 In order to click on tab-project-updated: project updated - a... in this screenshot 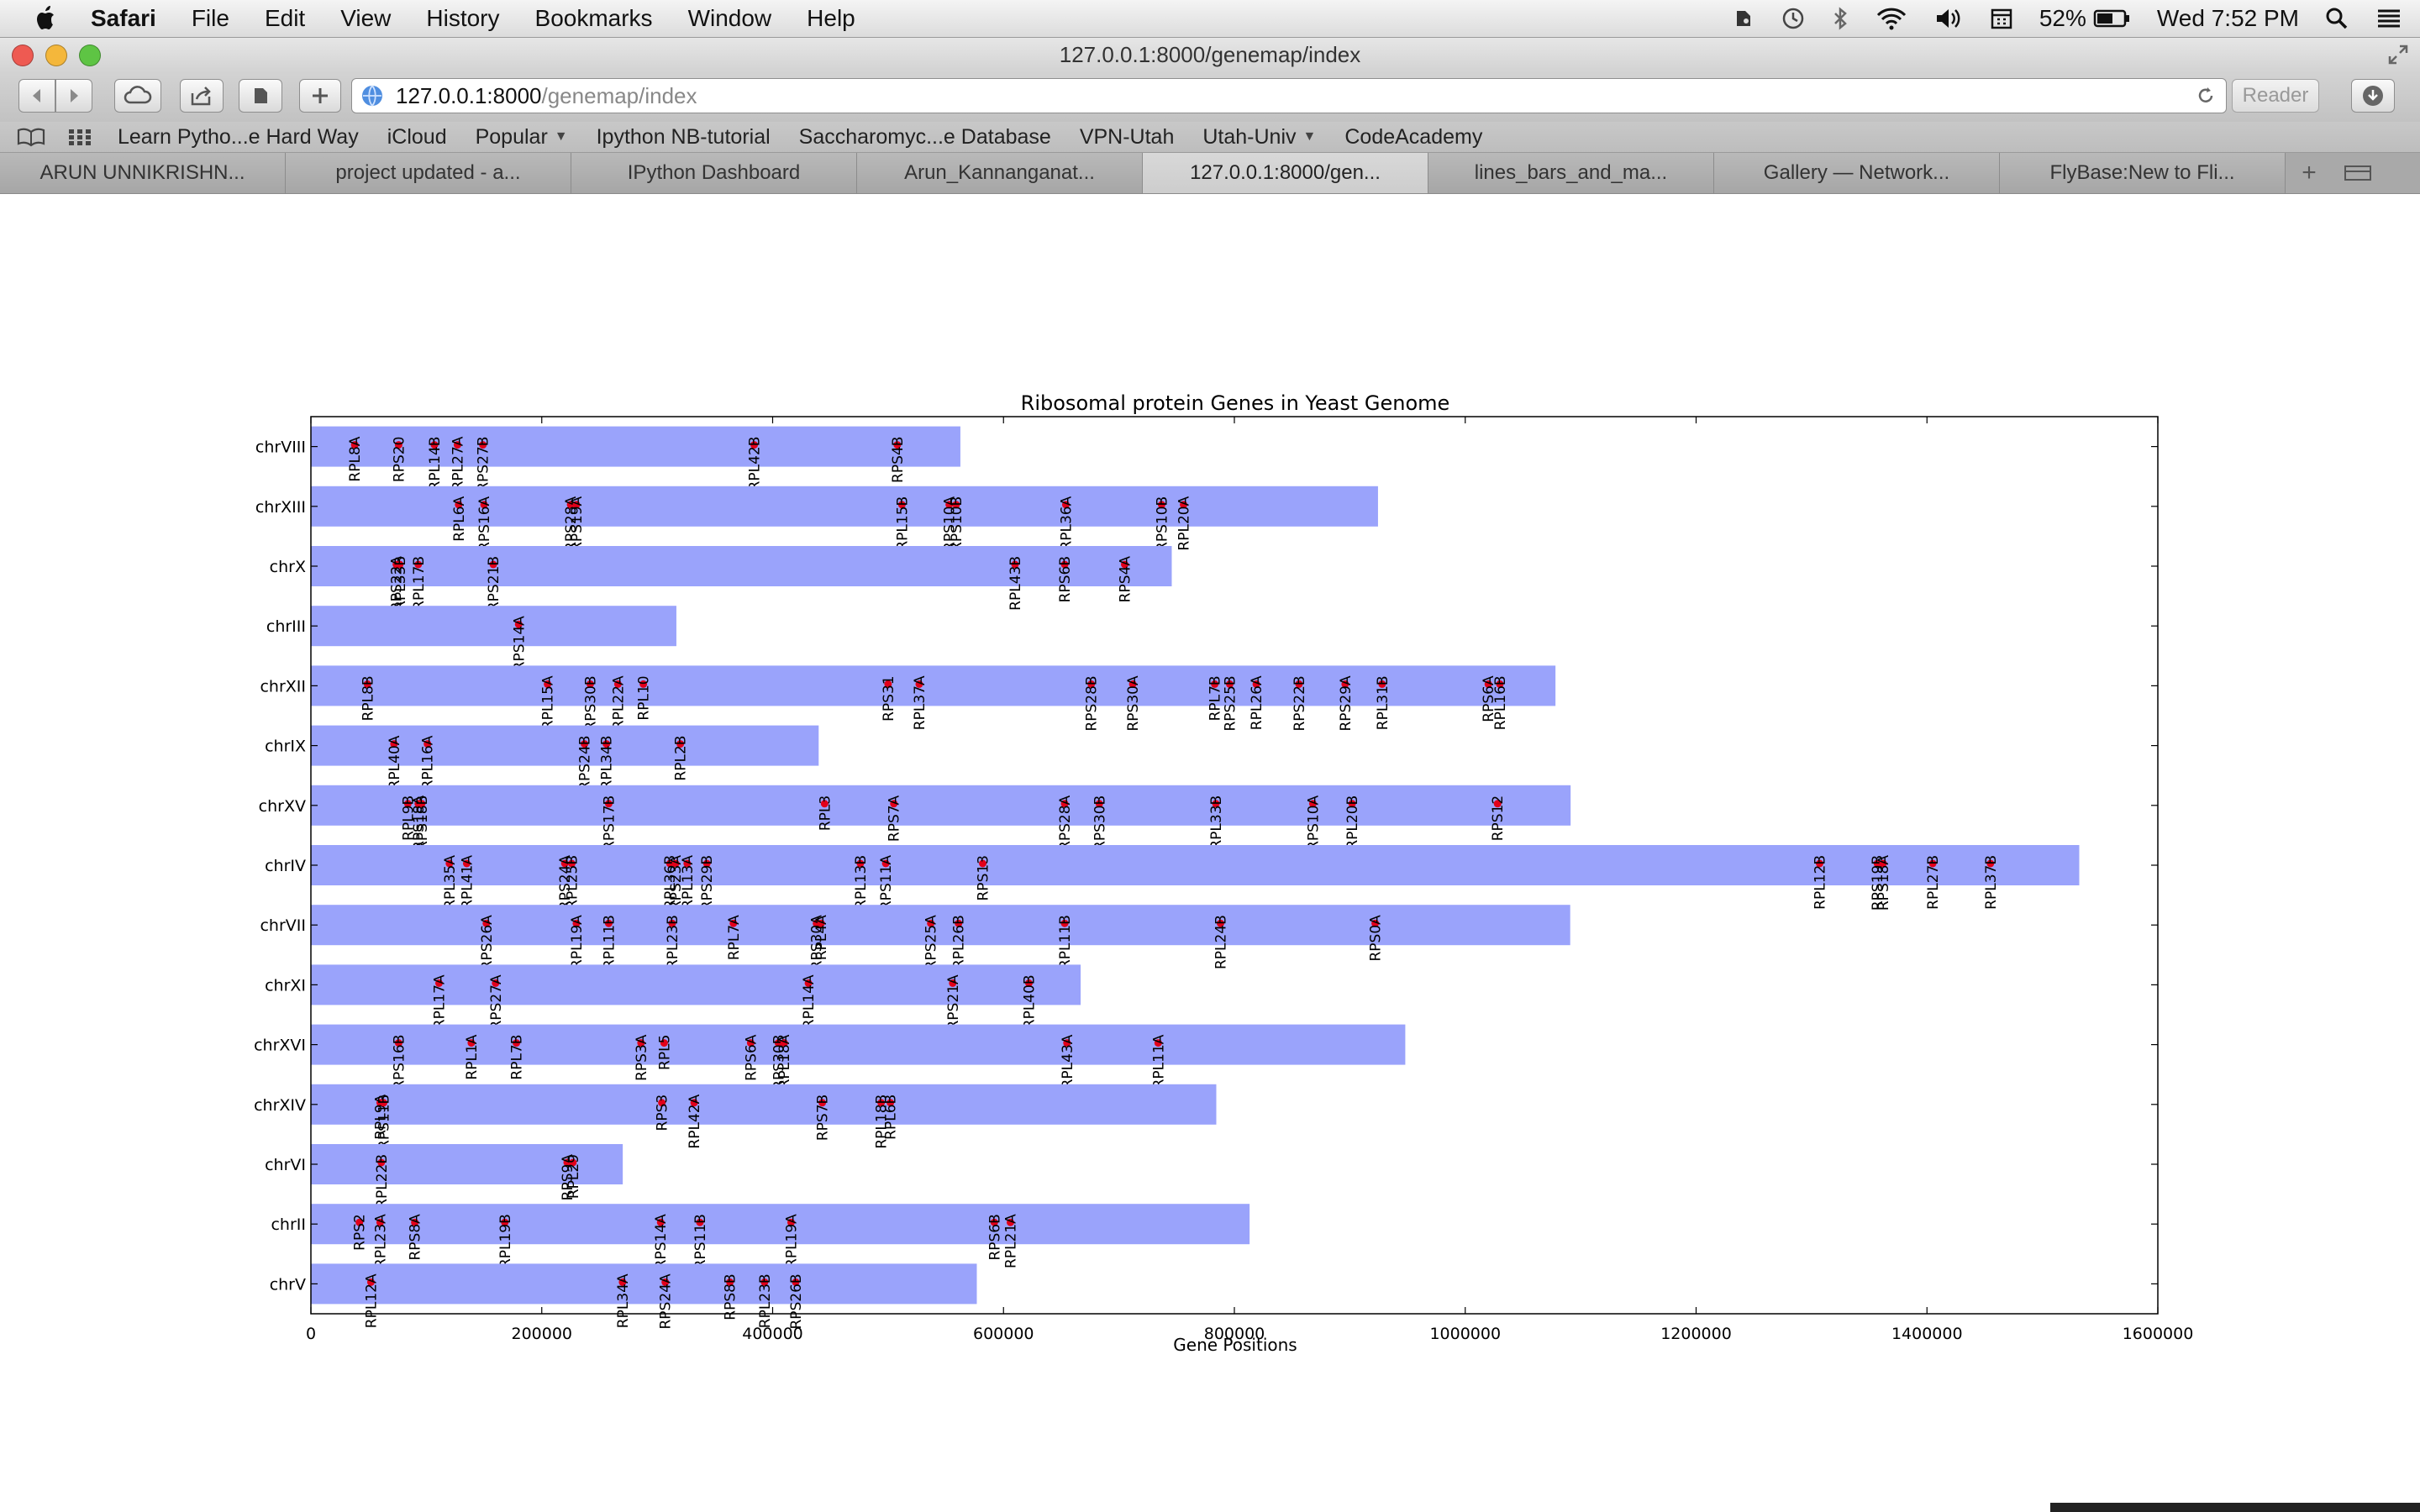, I will do `click(428, 173)`.